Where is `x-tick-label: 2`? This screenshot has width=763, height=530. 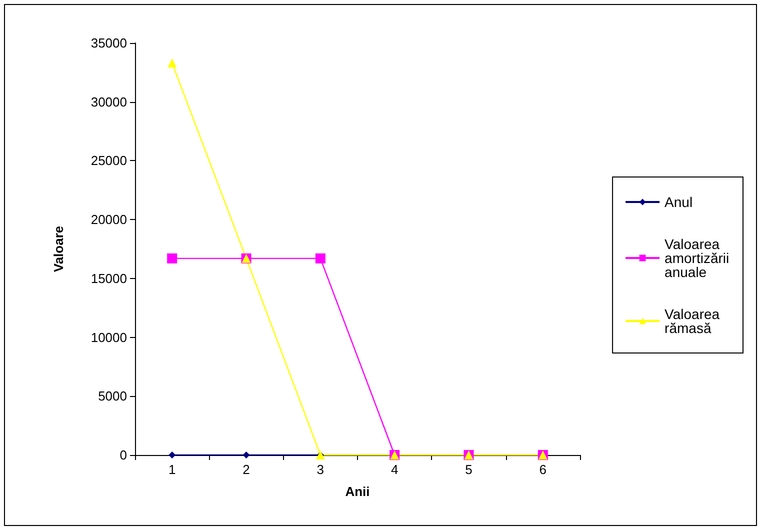
x-tick-label: 2 is located at coordinates (246, 469).